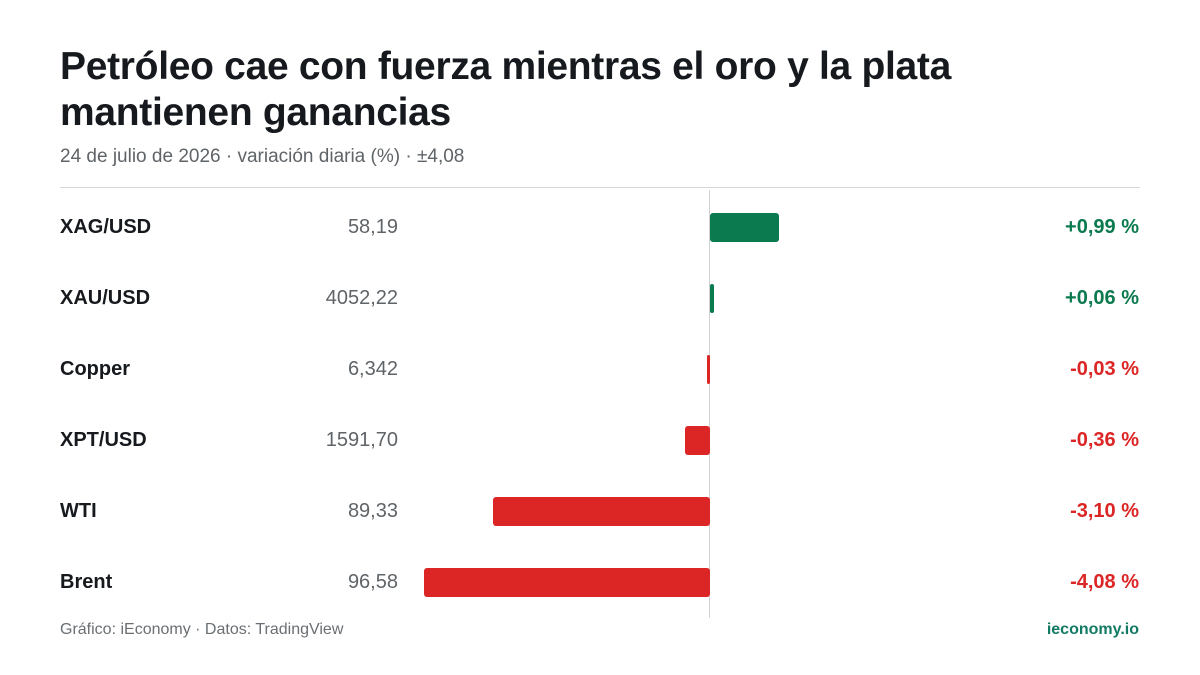  I want to click on instrument-name: XAG/USD, so click(106, 227).